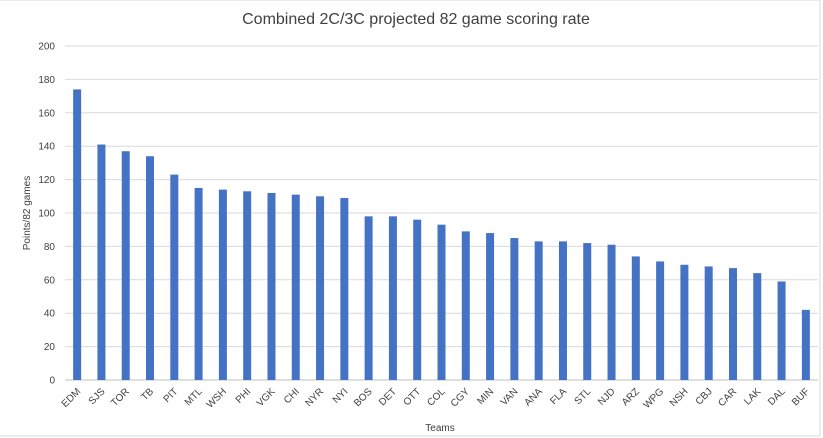 The width and height of the screenshot is (823, 438). I want to click on bar-min, so click(490, 306).